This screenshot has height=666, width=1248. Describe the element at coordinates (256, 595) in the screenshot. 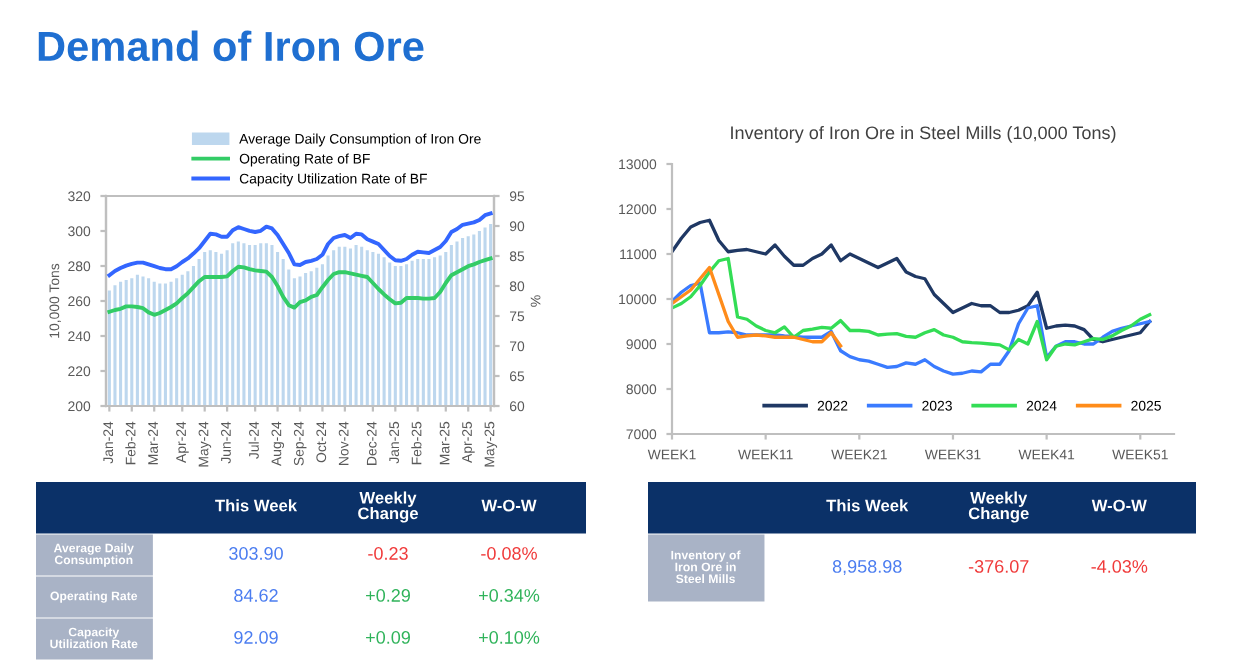

I see `text: 84.62` at that location.